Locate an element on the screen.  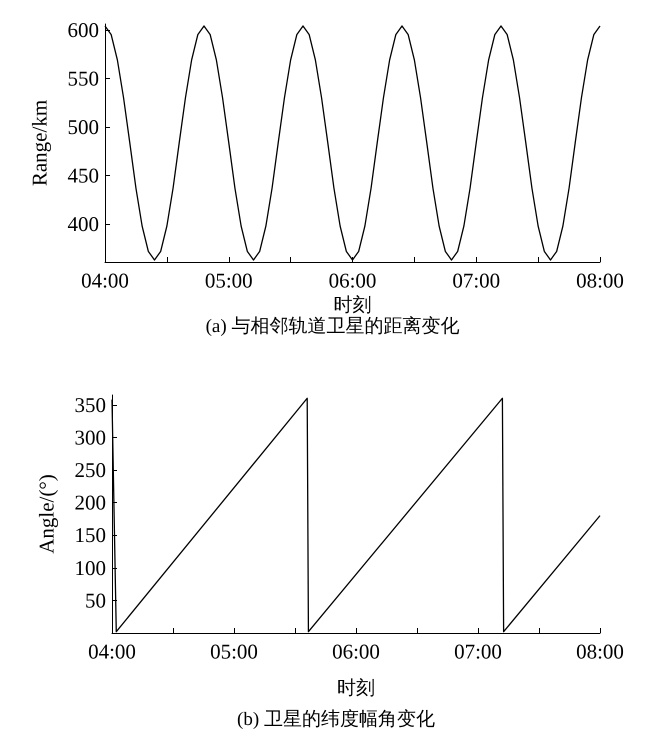
y-tick-label: 300 is located at coordinates (90, 437).